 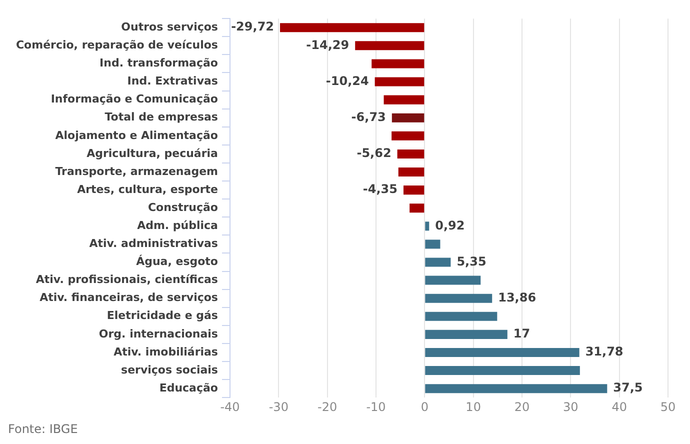 I want to click on y-tick-label: Ativ. administrativas, so click(x=153, y=243).